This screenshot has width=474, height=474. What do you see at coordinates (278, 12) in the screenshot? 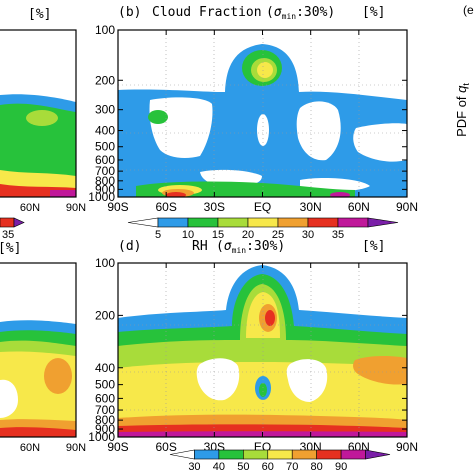
I see `panel-b-sigma-symbol: σ` at bounding box center [278, 12].